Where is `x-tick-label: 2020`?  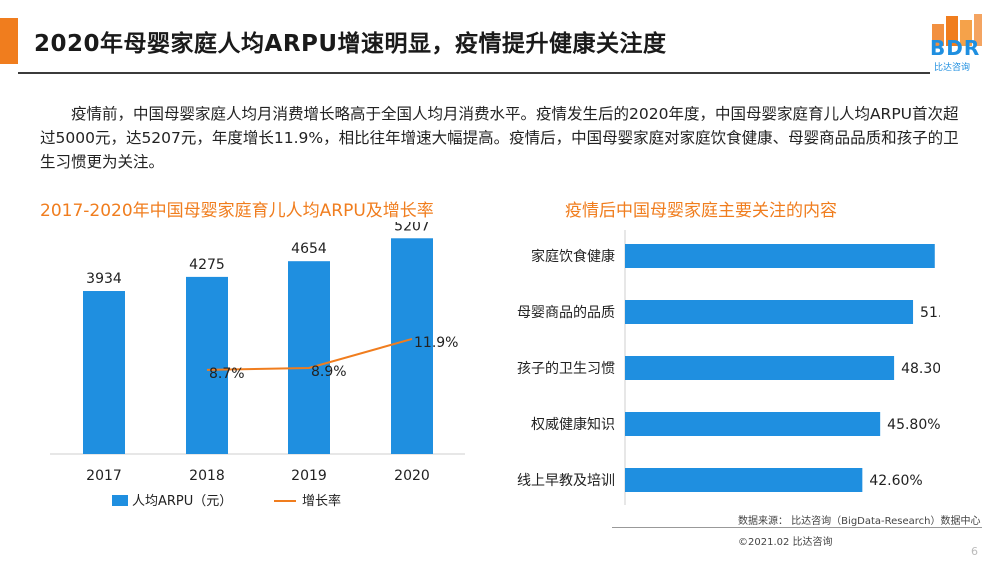 x-tick-label: 2020 is located at coordinates (412, 476).